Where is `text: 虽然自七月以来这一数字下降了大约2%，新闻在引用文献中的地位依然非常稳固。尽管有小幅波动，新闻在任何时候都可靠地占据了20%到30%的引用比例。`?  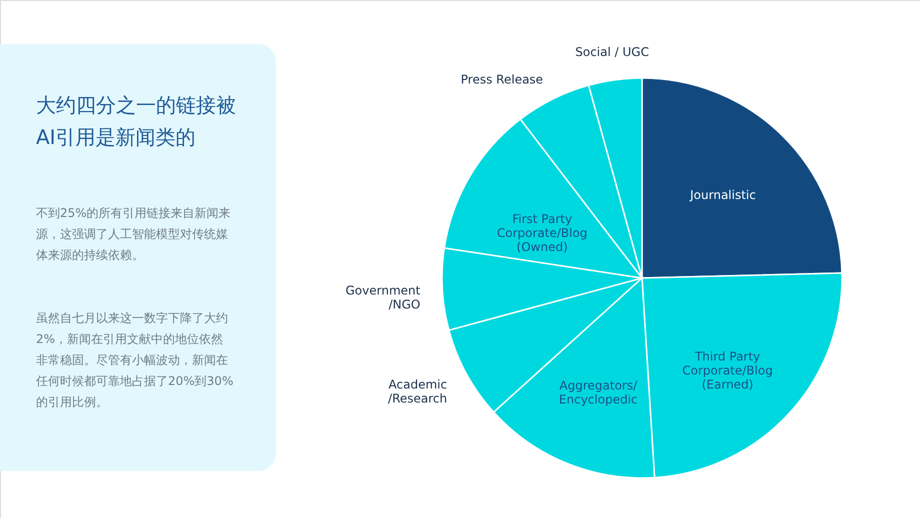 text: 虽然自七月以来这一数字下降了大约2%，新闻在引用文献中的地位依然非常稳固。尽管有小幅波动，新闻在任何时候都可靠地占据了20%到30%的引用比例。 is located at coordinates (134, 360).